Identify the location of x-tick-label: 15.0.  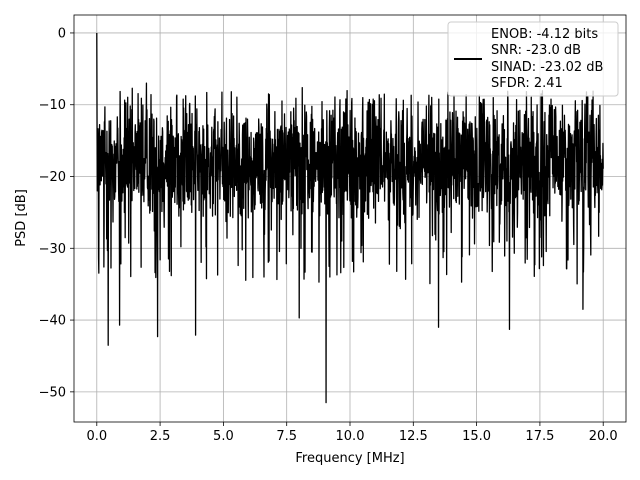
(476, 436).